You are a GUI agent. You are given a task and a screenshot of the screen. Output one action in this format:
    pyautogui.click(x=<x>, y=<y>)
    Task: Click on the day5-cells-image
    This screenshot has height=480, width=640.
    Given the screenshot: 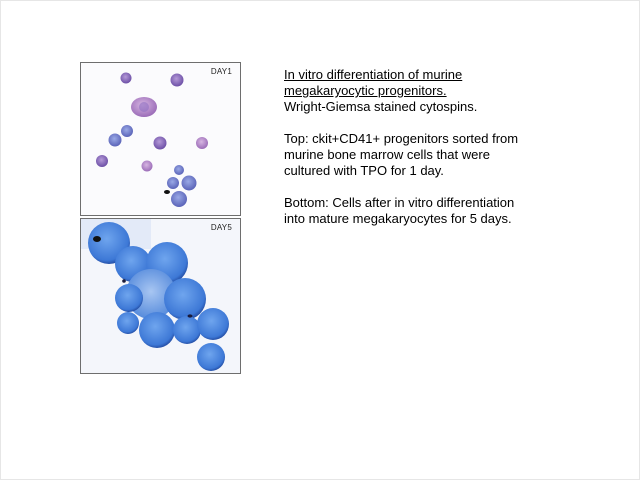 What is the action you would take?
    pyautogui.click(x=155, y=295)
    